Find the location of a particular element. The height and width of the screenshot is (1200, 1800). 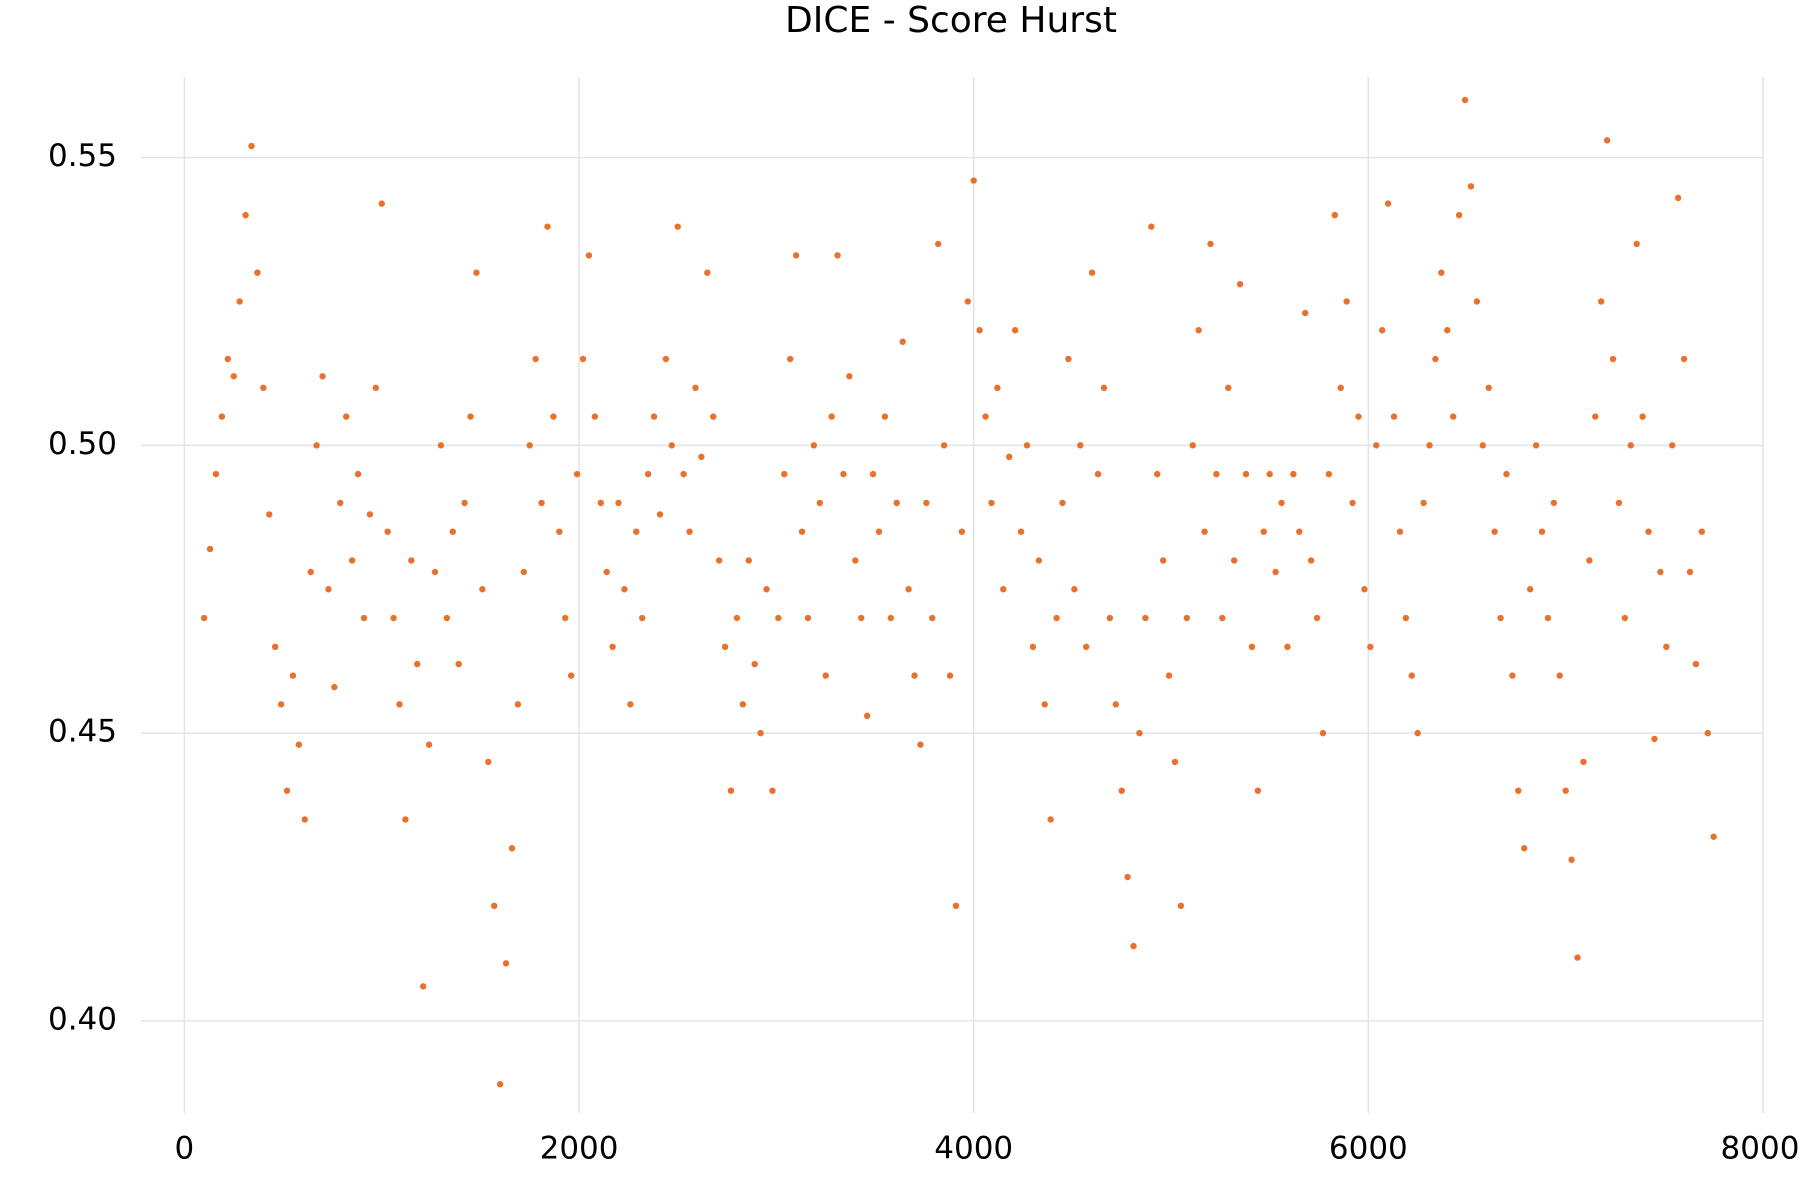

chart-title: DICE - Score Hurst is located at coordinates (951, 20).